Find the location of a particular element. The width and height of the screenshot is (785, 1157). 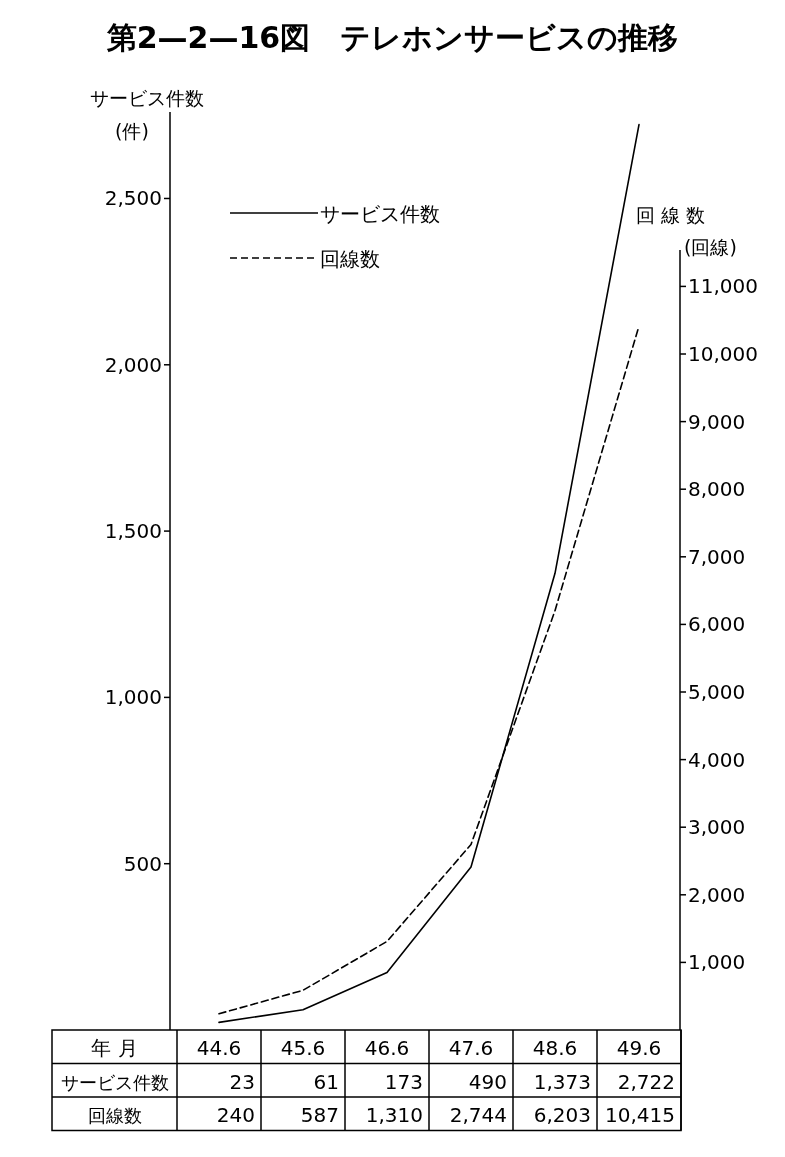

text: サービス件数 is located at coordinates (114, 1082).